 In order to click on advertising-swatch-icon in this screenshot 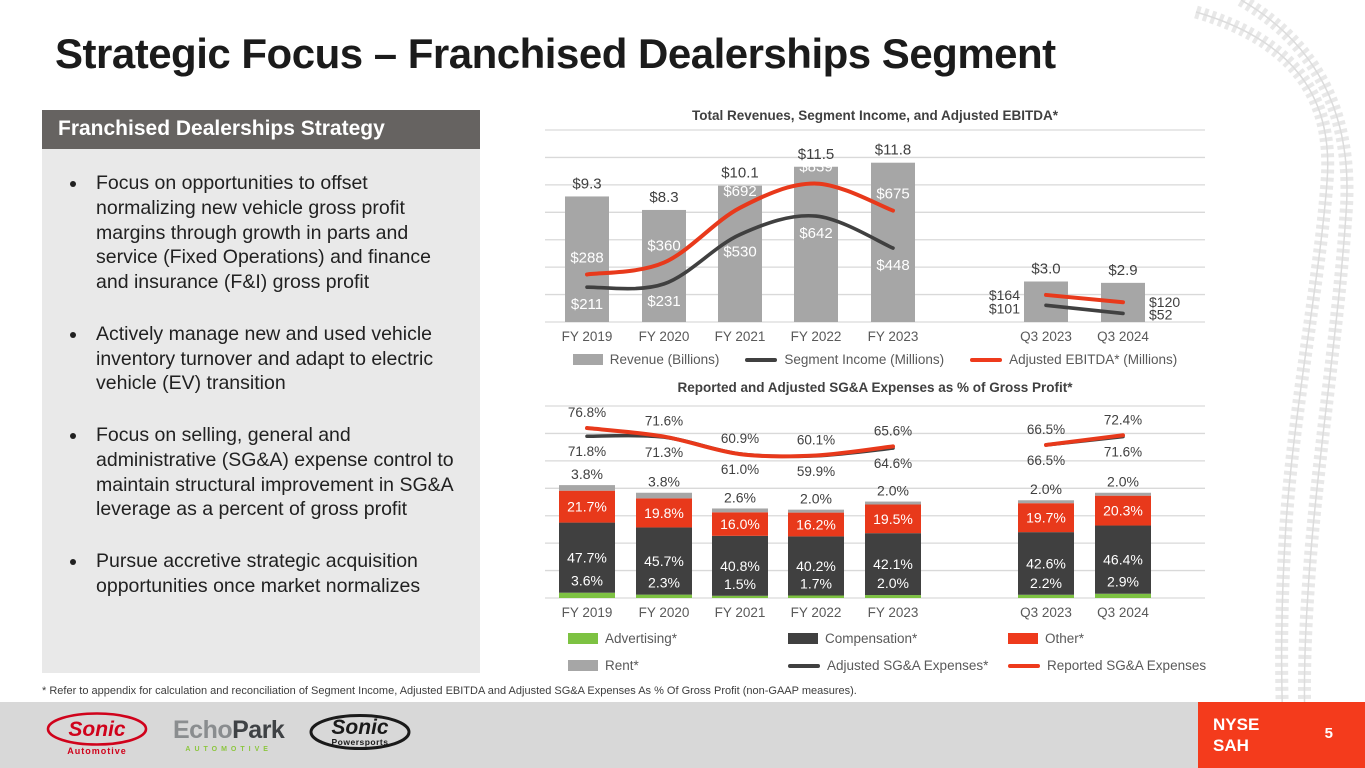, I will do `click(583, 638)`.